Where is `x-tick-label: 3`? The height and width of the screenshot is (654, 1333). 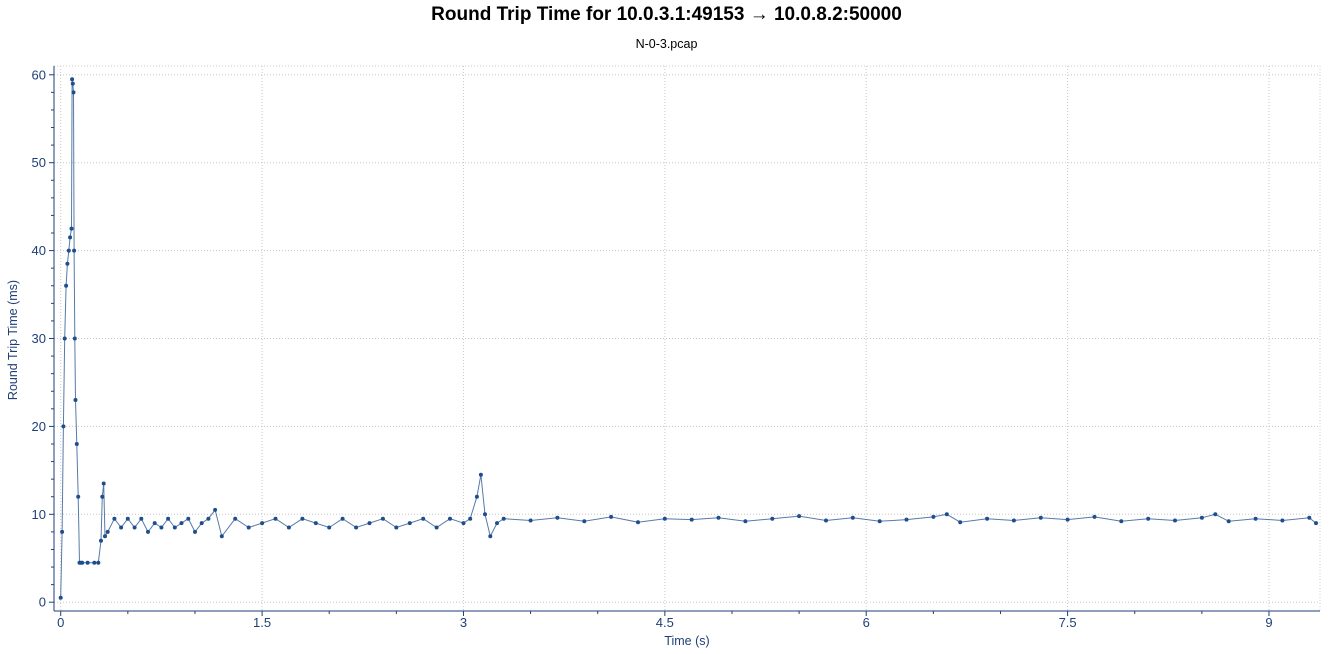 x-tick-label: 3 is located at coordinates (463, 622).